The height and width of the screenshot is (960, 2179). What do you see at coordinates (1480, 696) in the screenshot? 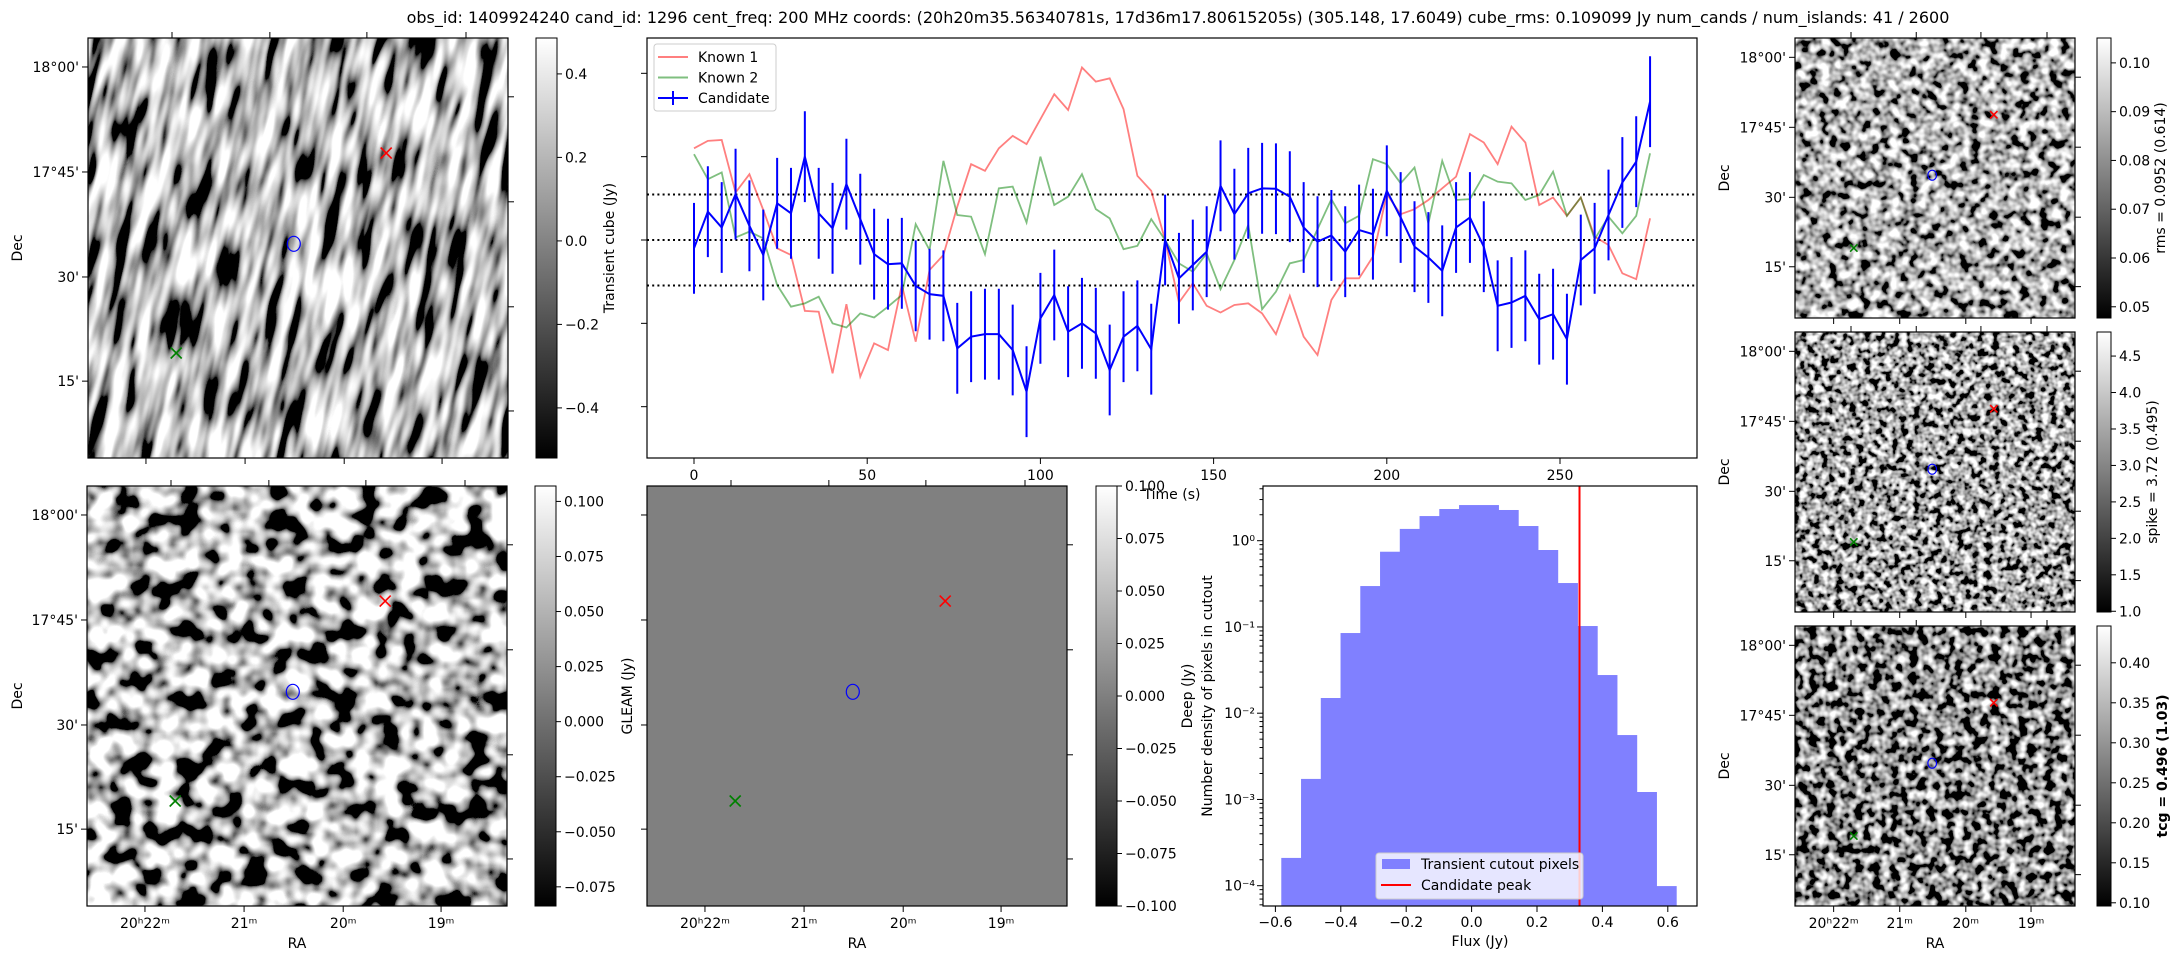
I see `histogram-axes-frame` at bounding box center [1480, 696].